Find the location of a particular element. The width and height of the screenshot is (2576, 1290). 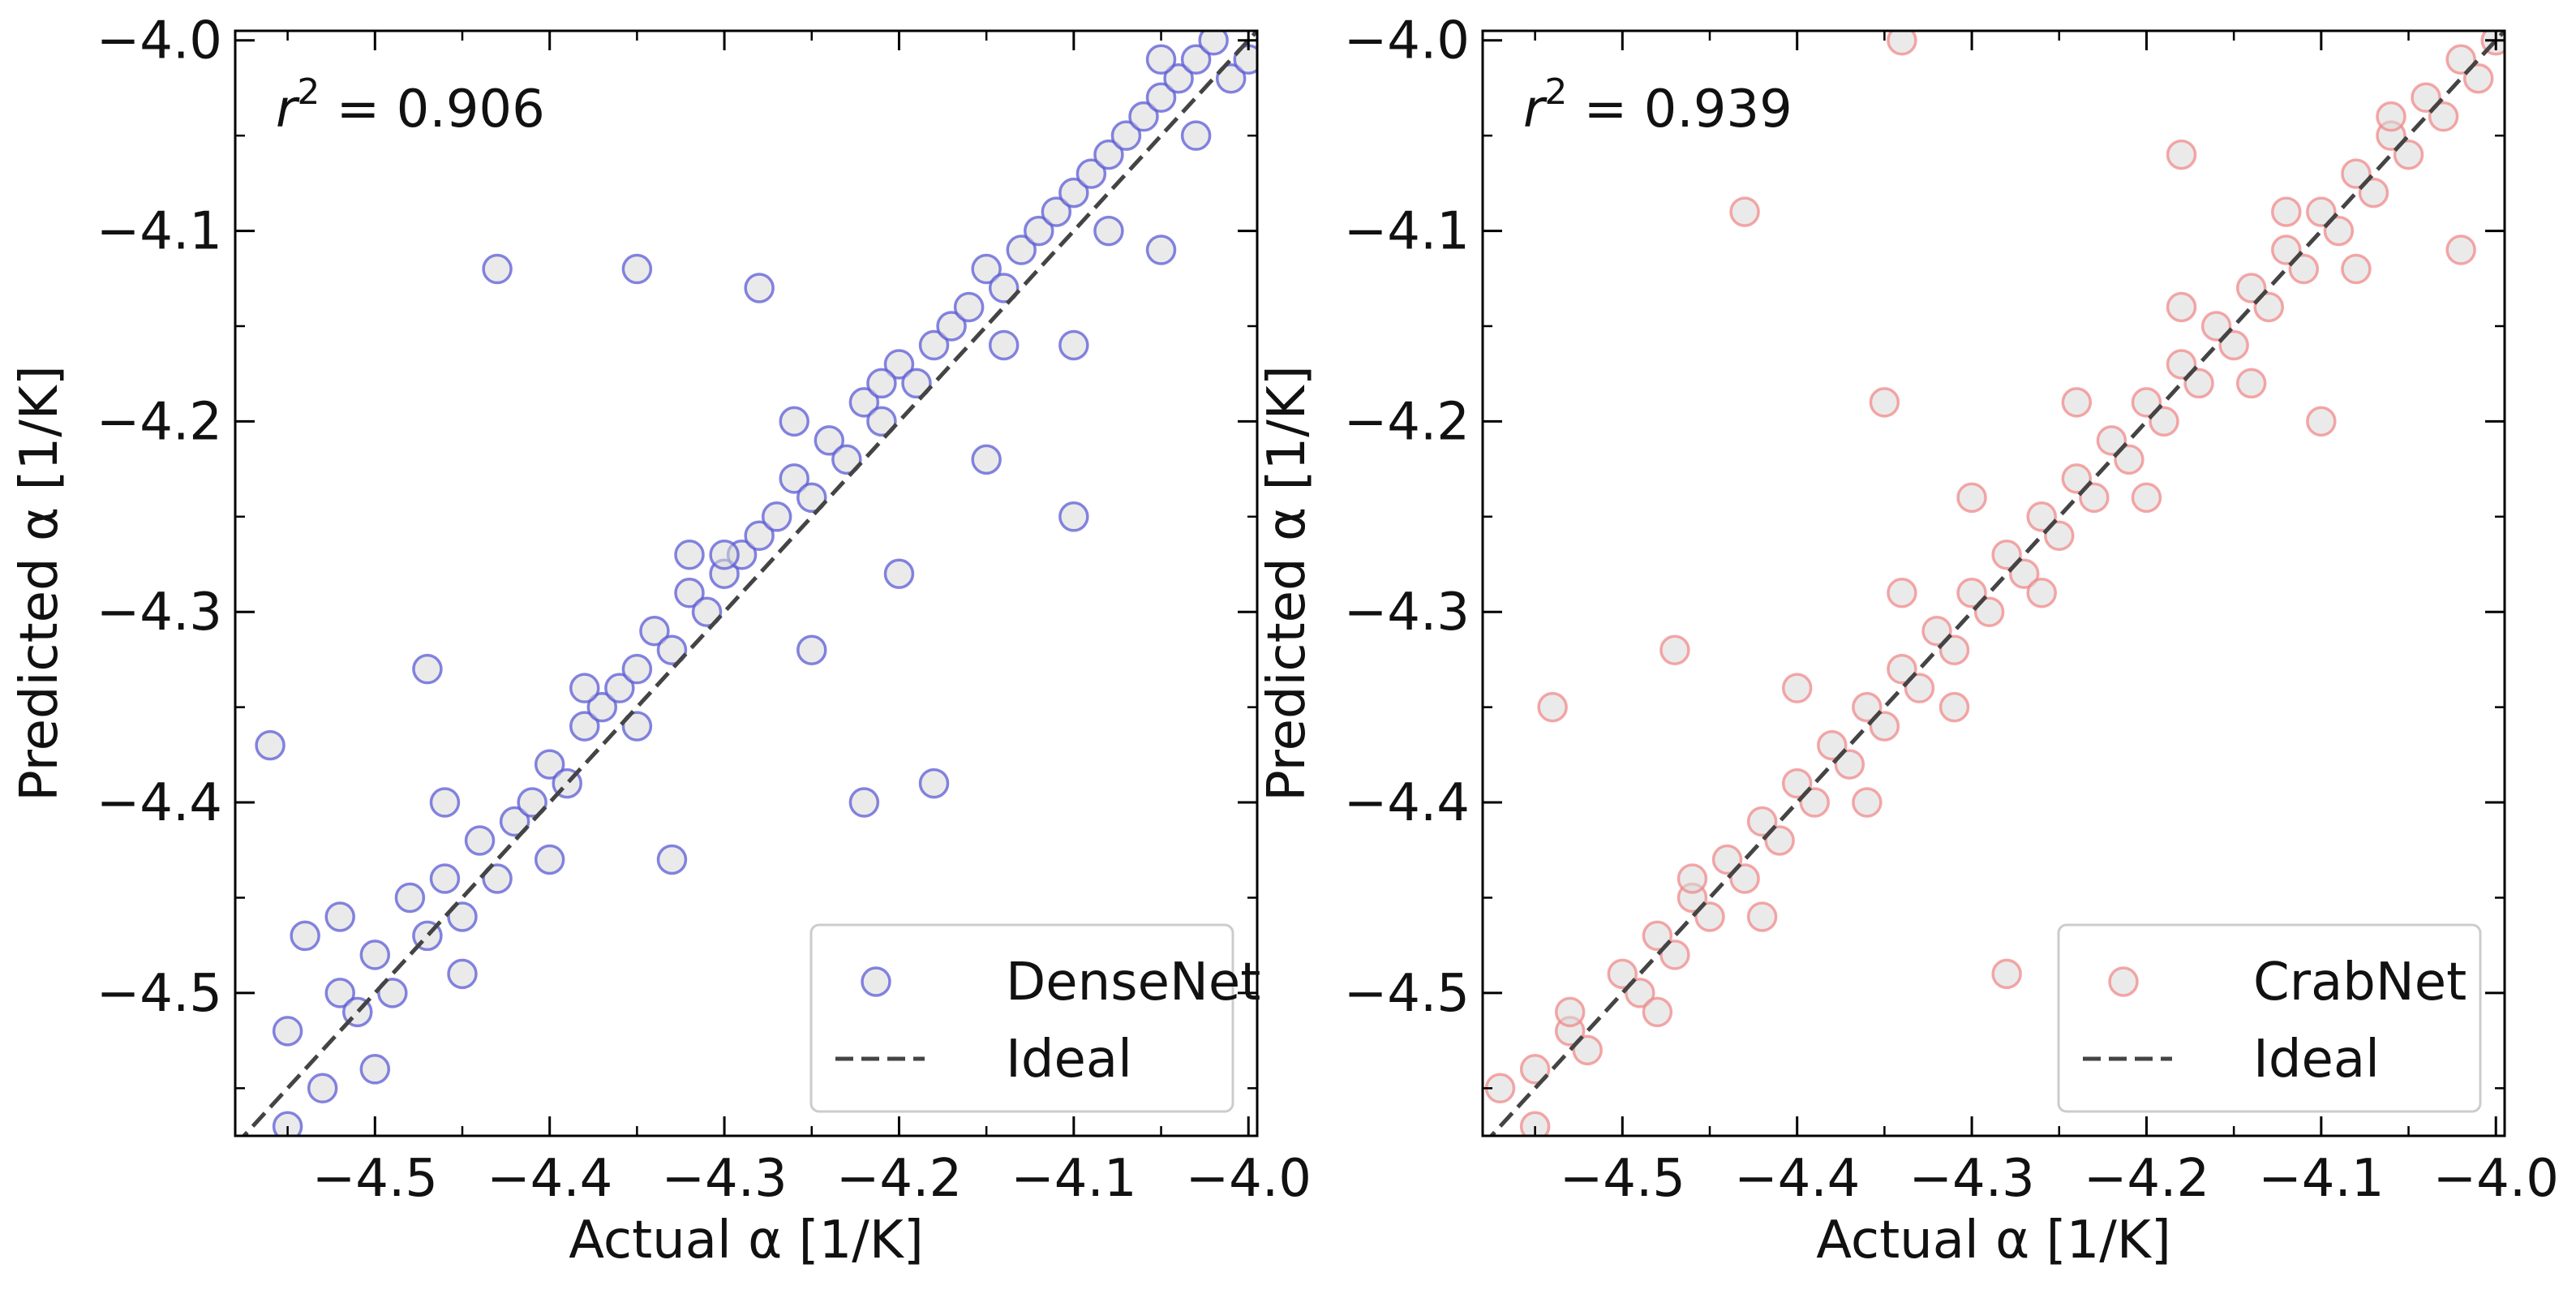

y-tick-label: −4.3 is located at coordinates (1407, 613).